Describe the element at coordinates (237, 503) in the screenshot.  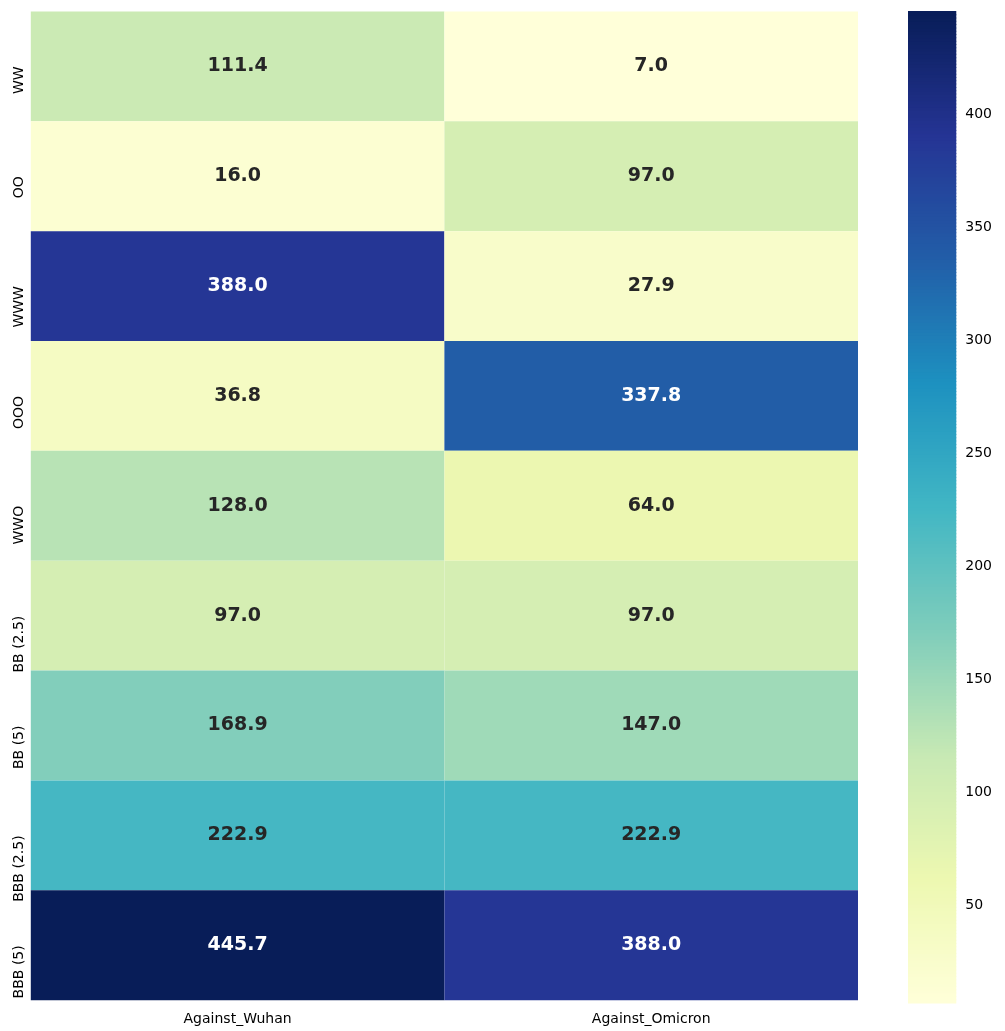
I see `data-label: 128.0` at that location.